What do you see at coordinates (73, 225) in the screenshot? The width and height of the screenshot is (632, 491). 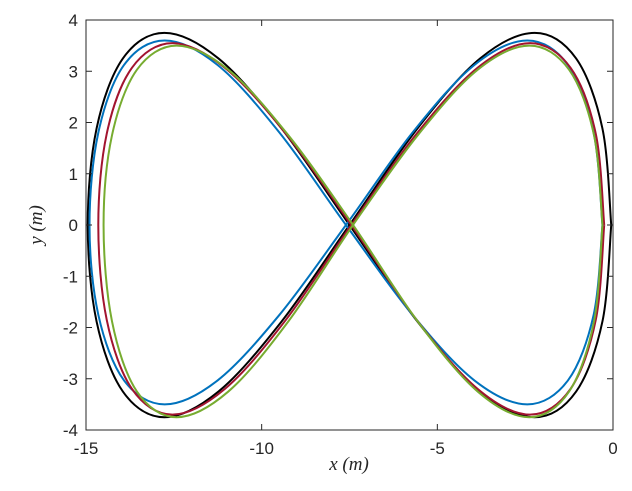 I see `y-tick-label: 0` at bounding box center [73, 225].